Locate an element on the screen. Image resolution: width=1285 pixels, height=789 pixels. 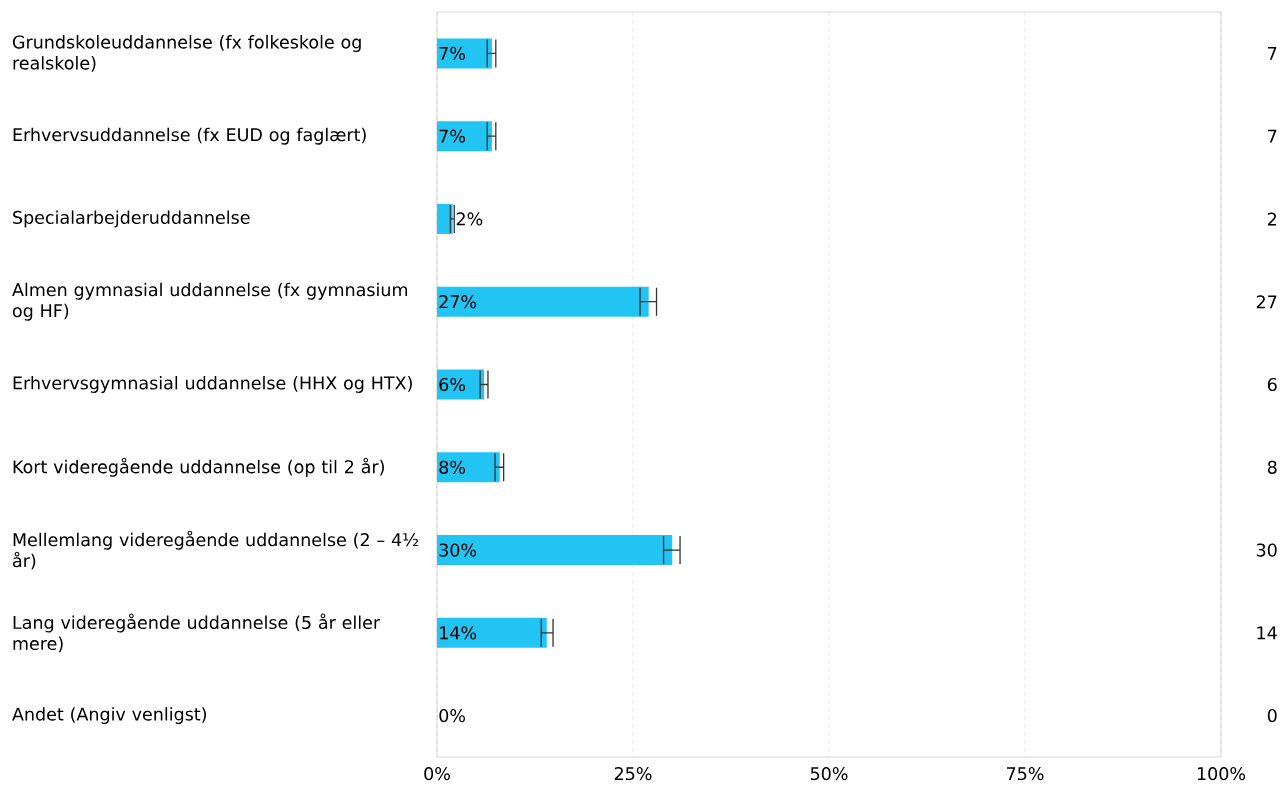
y-tick-label: Lang videregående uddannelse (5 år eller mere) is located at coordinates (197, 633).